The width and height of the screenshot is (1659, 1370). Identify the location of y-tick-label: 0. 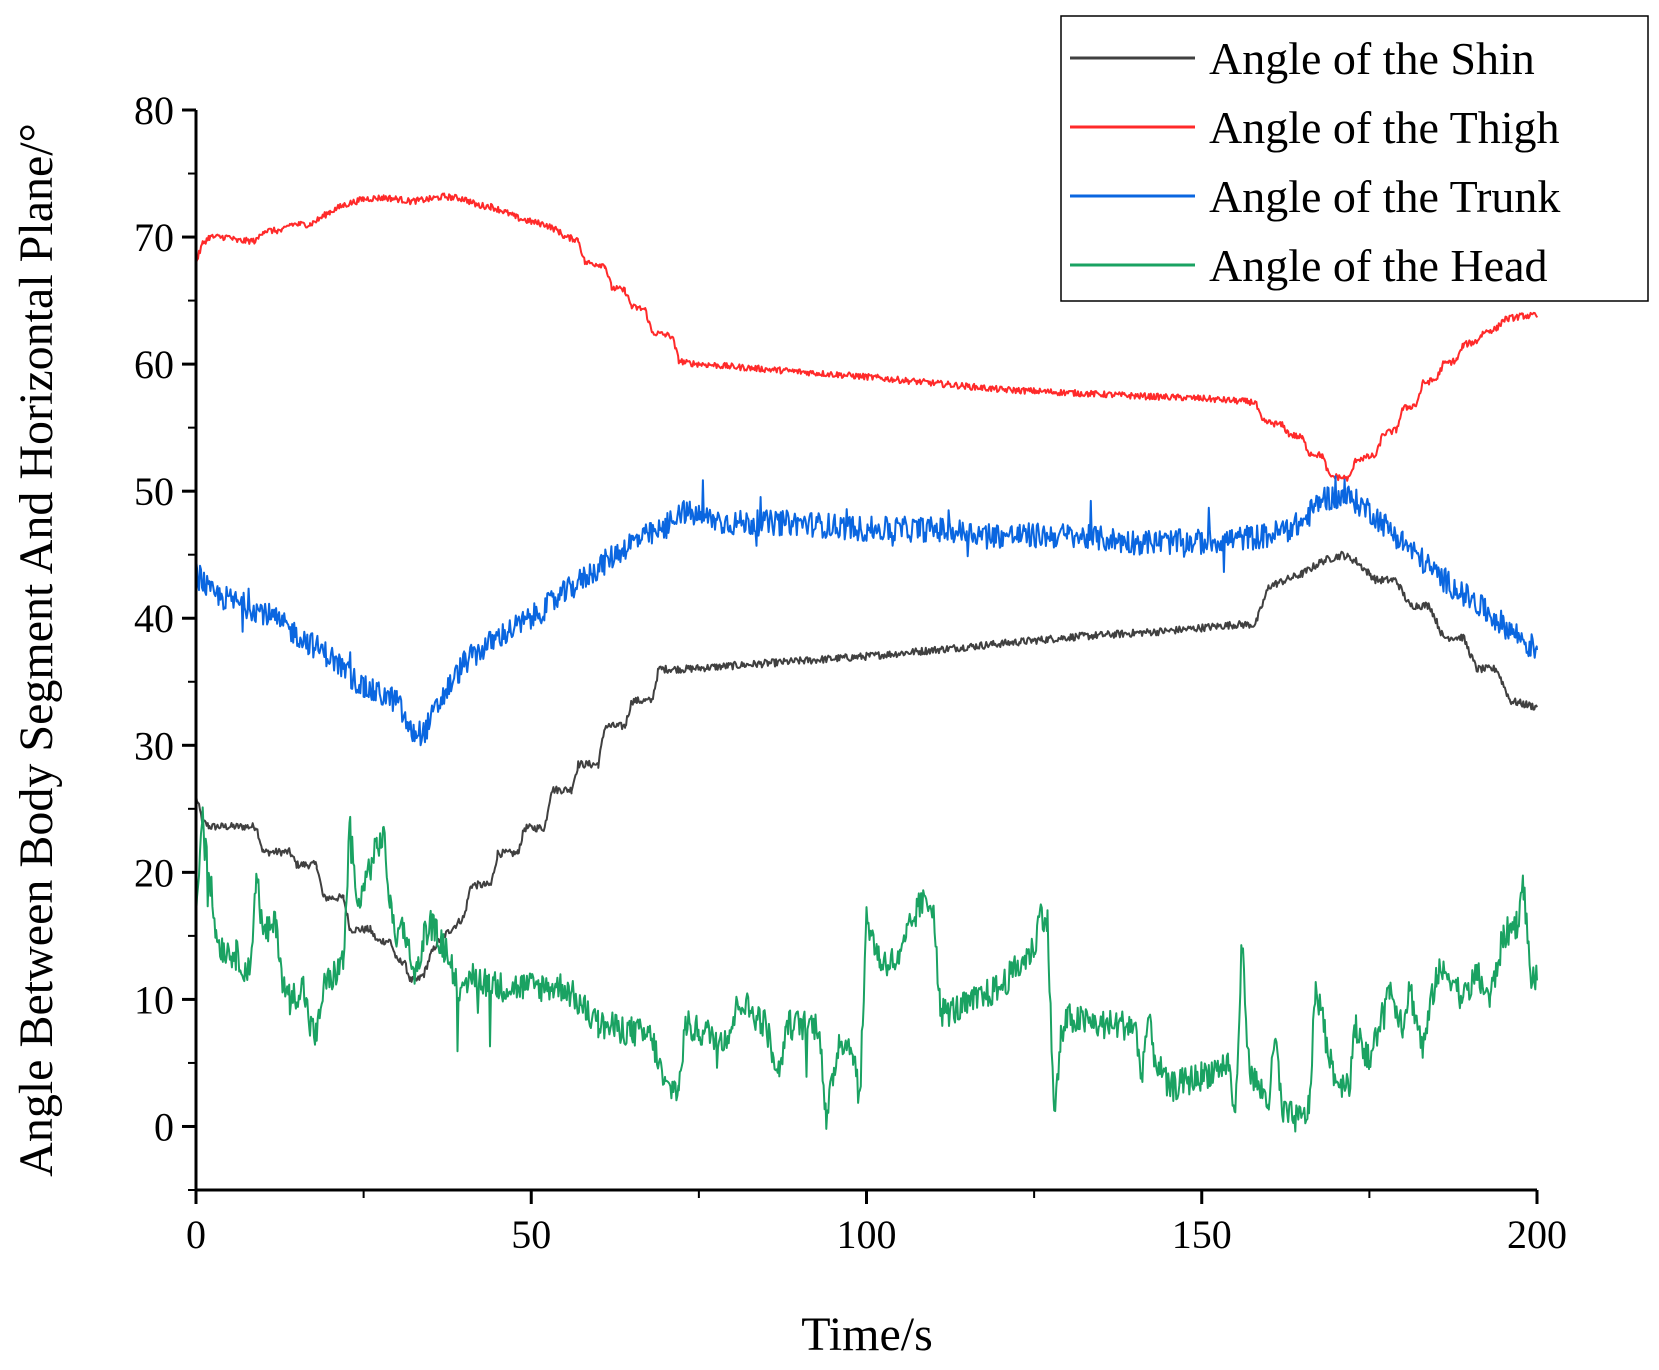
(164, 1126).